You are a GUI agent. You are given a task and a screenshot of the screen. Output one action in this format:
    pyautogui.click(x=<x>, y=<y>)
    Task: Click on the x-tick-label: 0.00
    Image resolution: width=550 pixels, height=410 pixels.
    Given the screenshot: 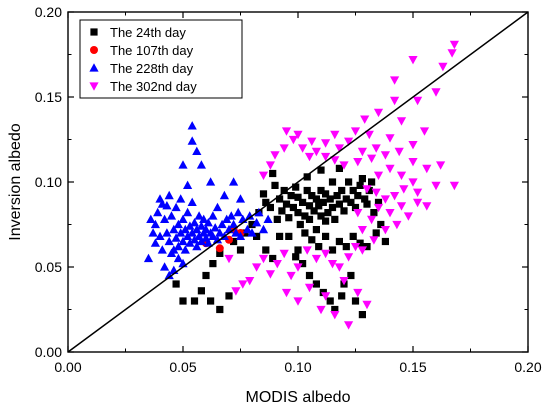 What is the action you would take?
    pyautogui.click(x=67, y=367)
    